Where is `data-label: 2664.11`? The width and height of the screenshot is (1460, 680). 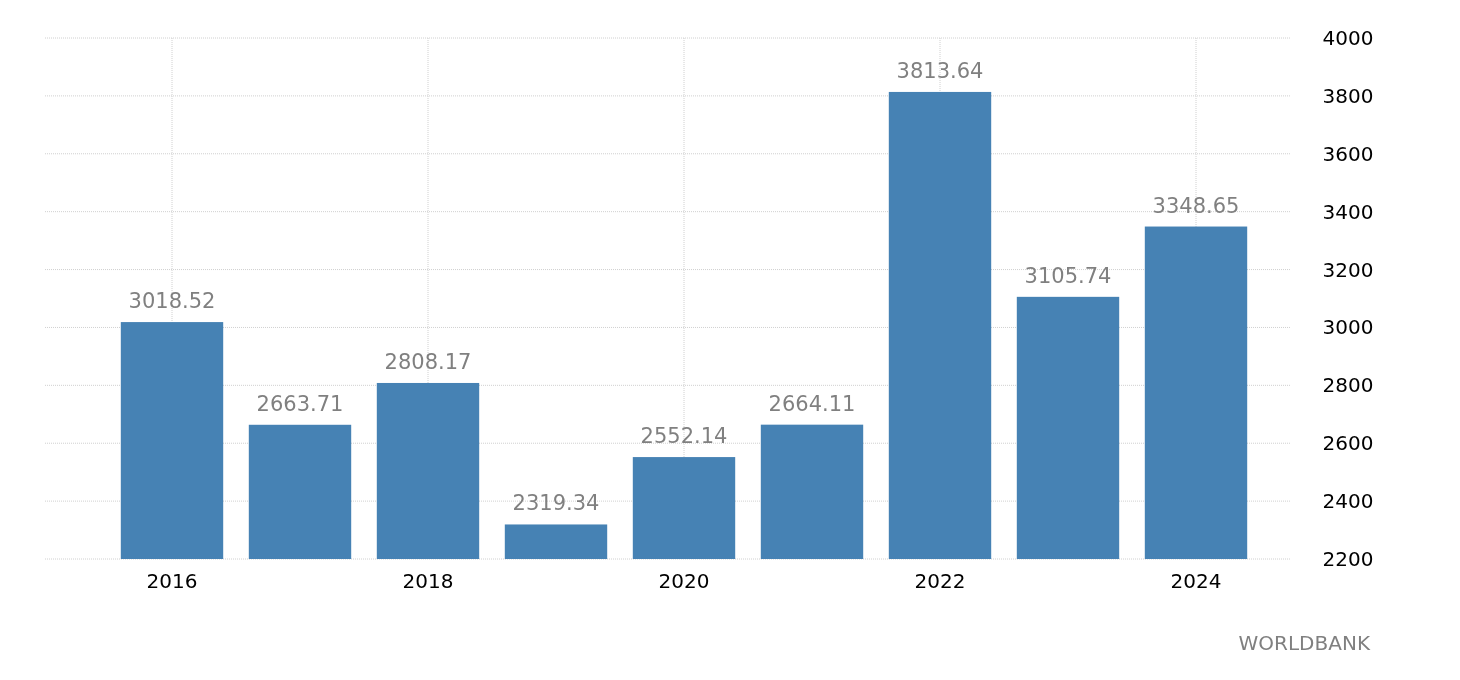
data-label: 2664.11 is located at coordinates (812, 403).